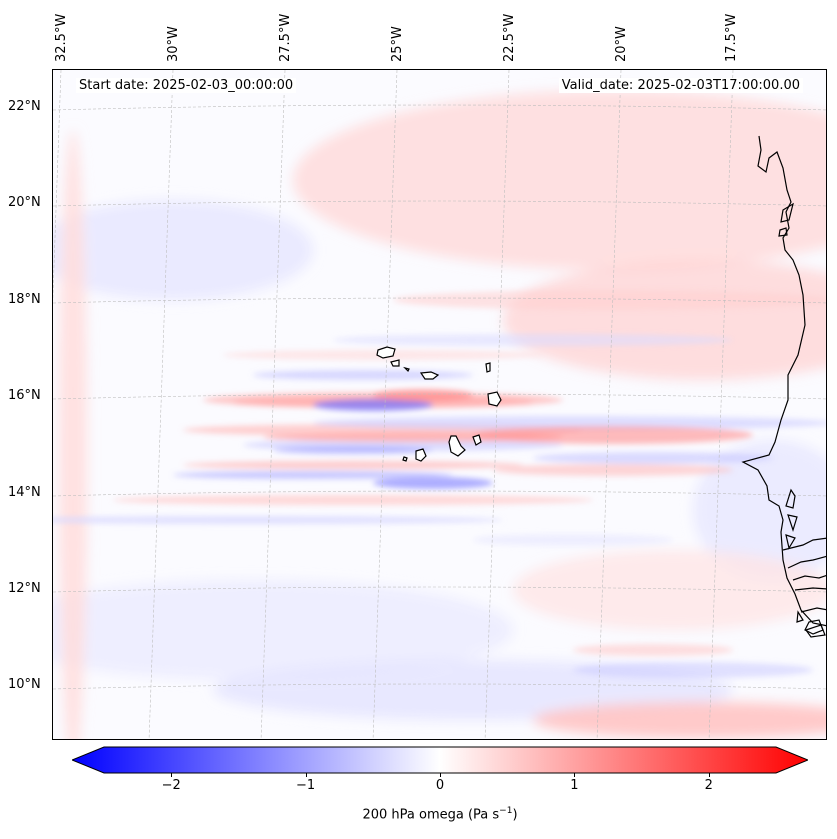 The image size is (837, 839). Describe the element at coordinates (515, 815) in the screenshot. I see `colorbar-label-close: )` at that location.